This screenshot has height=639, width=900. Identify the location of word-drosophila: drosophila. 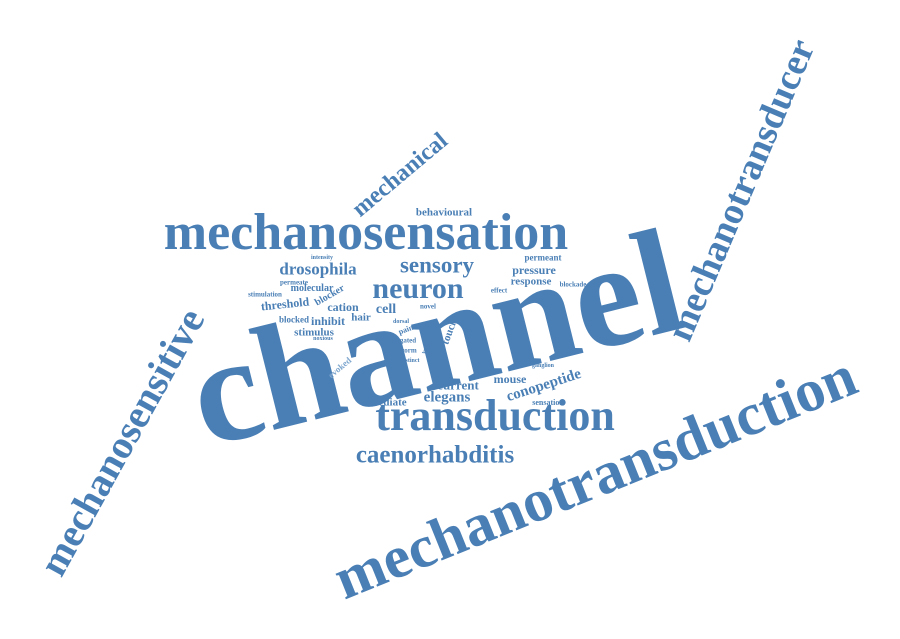
(318, 269).